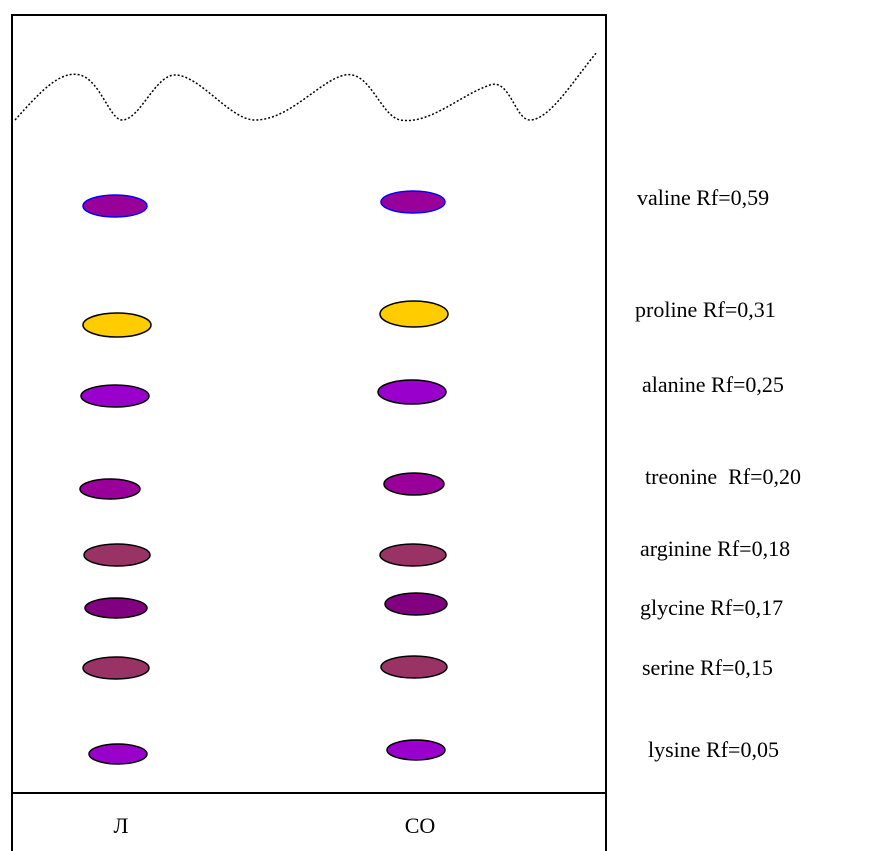 The width and height of the screenshot is (873, 851). Describe the element at coordinates (703, 197) in the screenshot. I see `spot-label: valine Rf=0,59` at that location.